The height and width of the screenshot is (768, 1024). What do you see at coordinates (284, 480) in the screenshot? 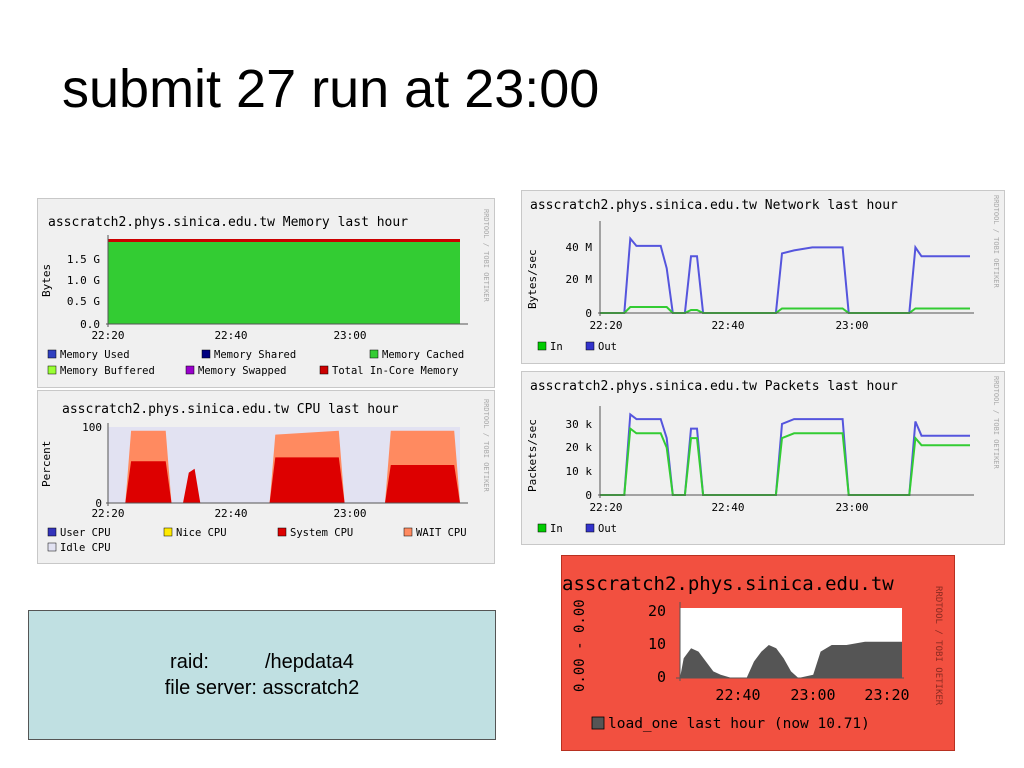
I see `cpu-system-area` at bounding box center [284, 480].